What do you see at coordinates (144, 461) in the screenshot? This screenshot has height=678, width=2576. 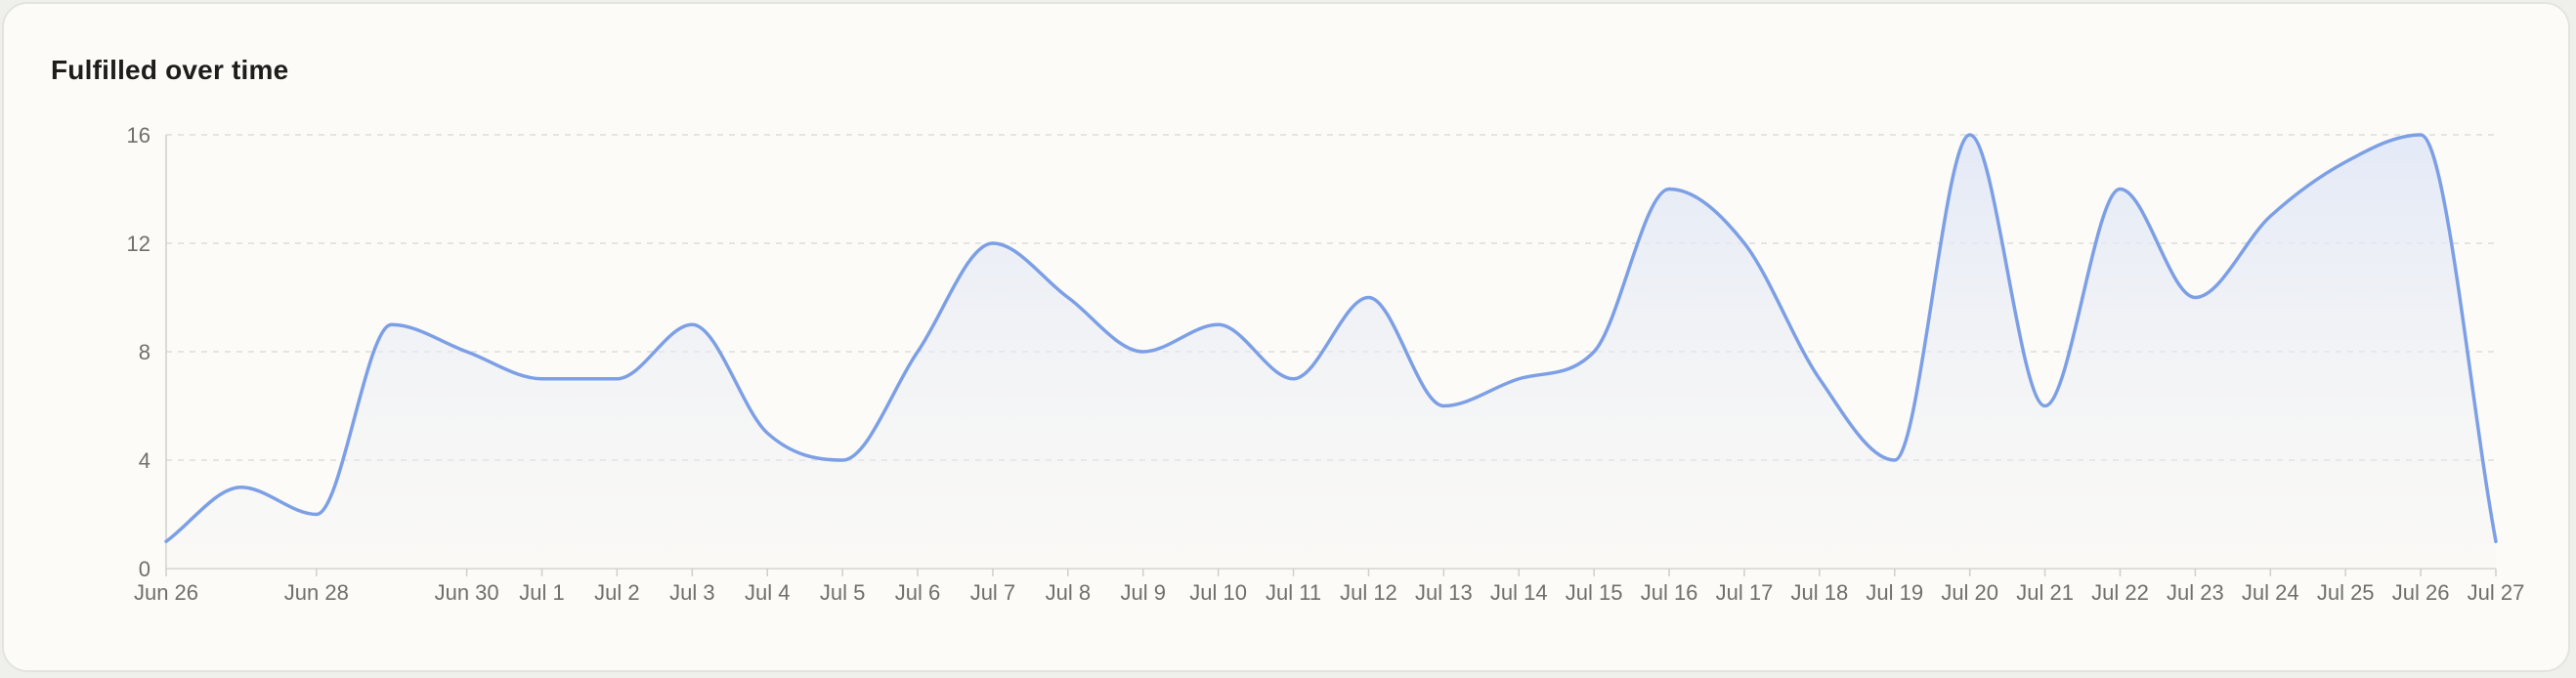 I see `y-tick-4: 4` at bounding box center [144, 461].